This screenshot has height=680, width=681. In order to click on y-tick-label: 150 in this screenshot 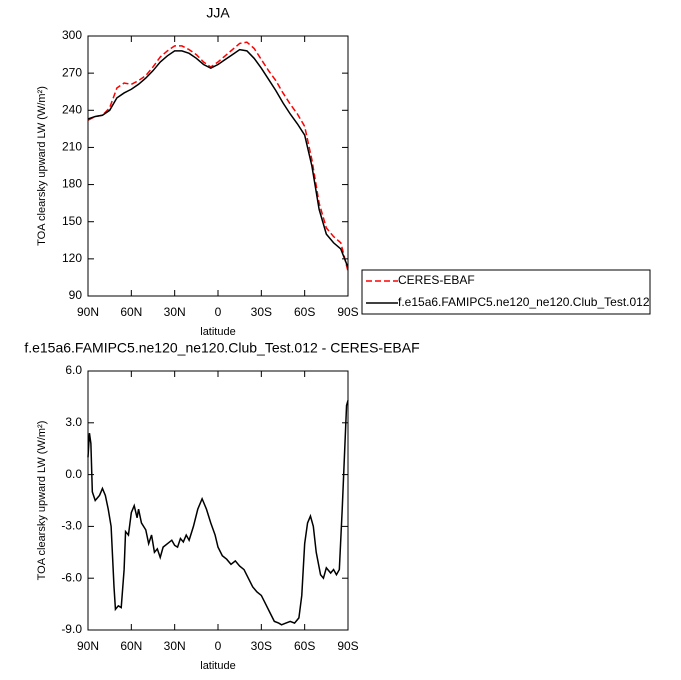, I will do `click(72, 221)`.